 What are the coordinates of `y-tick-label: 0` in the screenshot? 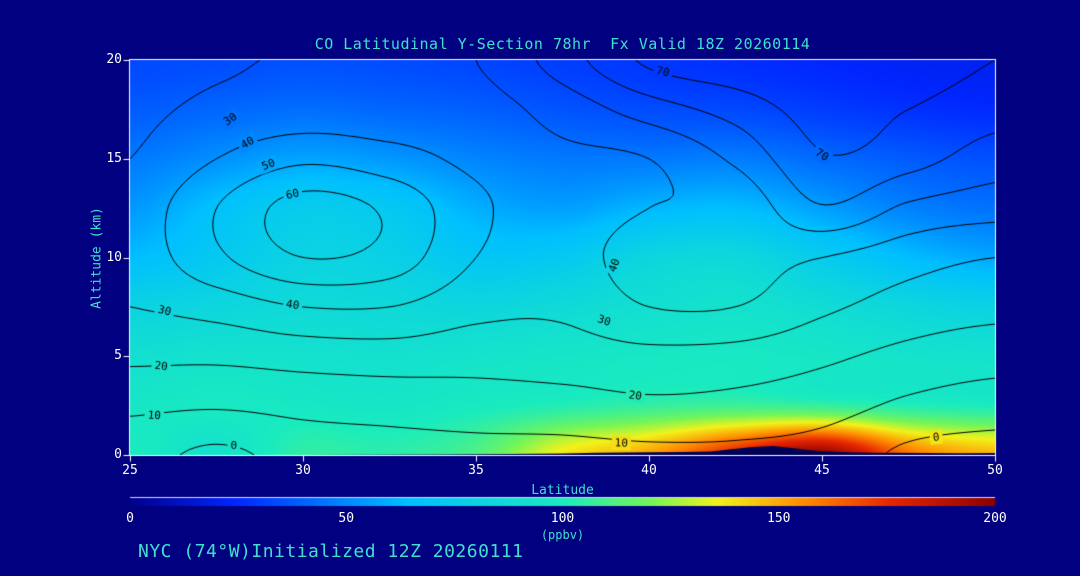 It's located at (118, 454).